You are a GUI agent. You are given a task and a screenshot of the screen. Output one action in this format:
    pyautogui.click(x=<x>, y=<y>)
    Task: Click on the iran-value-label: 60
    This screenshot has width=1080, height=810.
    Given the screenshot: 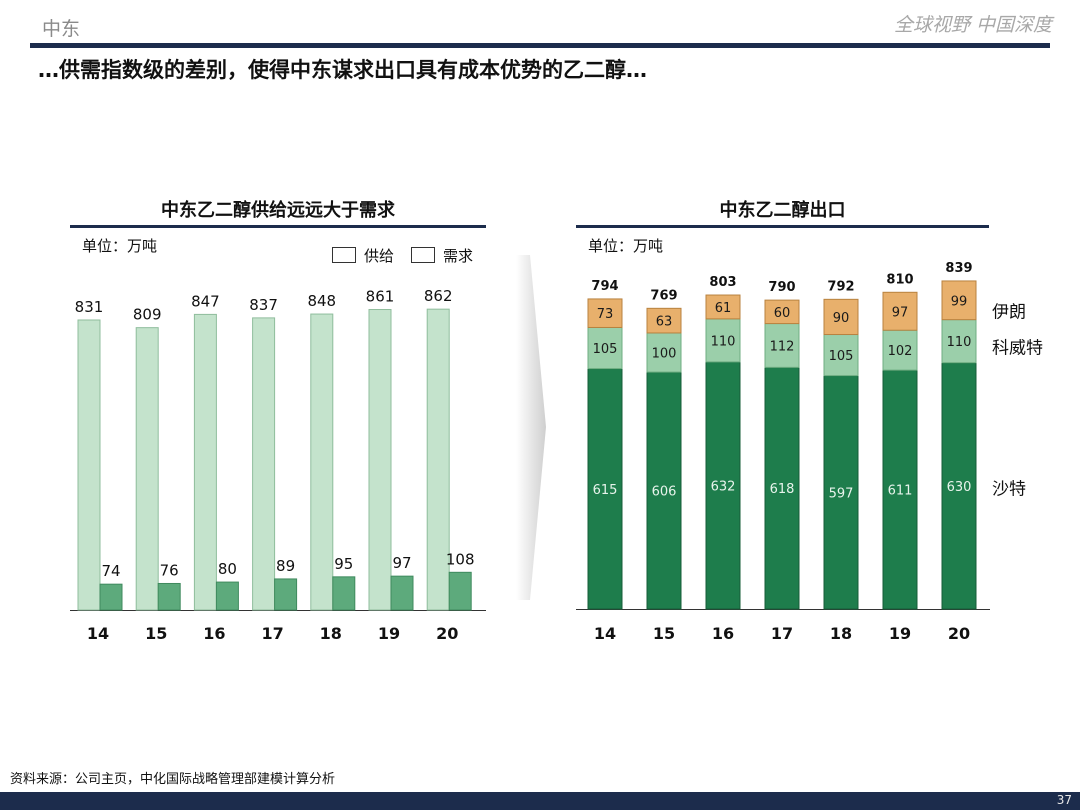 What is the action you would take?
    pyautogui.click(x=782, y=313)
    